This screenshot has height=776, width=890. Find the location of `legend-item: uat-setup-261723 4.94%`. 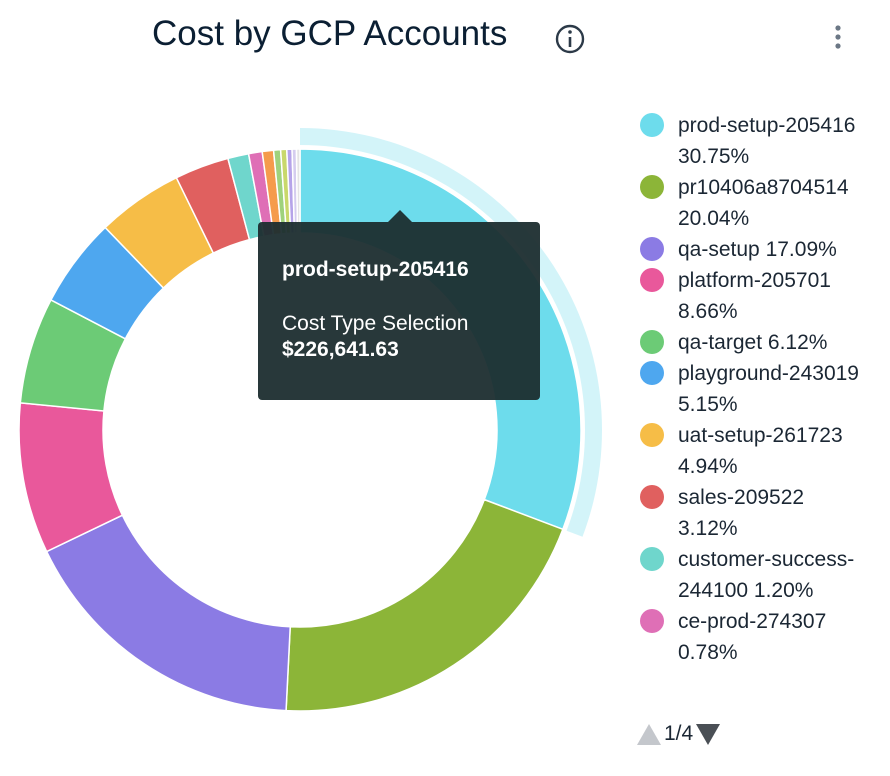

legend-item: uat-setup-261723 4.94% is located at coordinates (749, 451).